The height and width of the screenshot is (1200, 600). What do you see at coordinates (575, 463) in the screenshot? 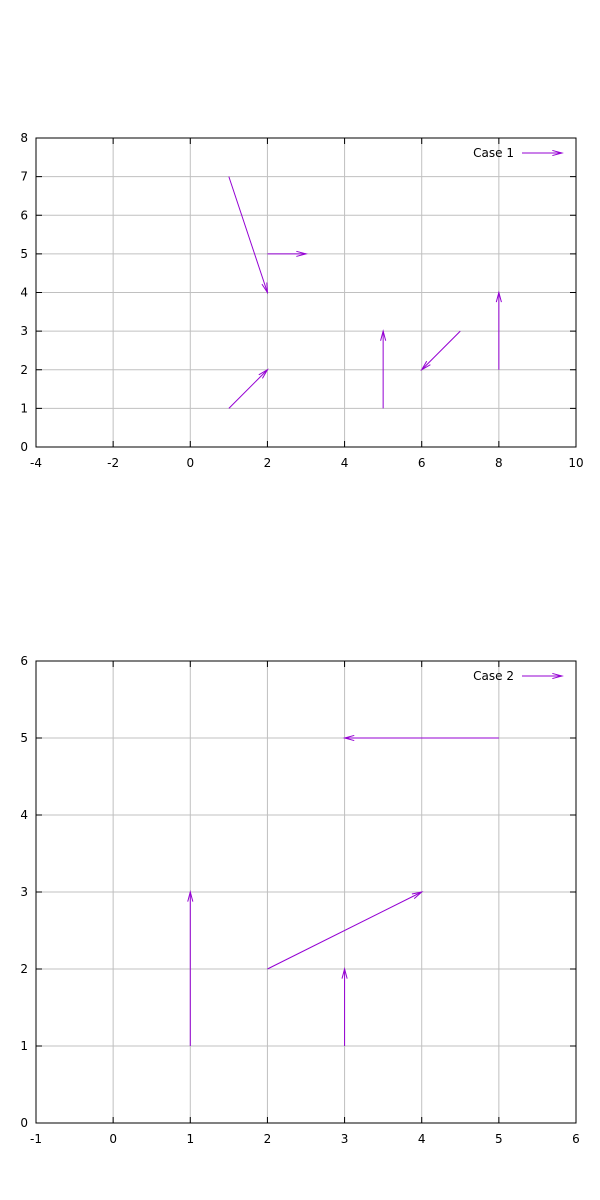
I see `x-tick-label: 10` at bounding box center [575, 463].